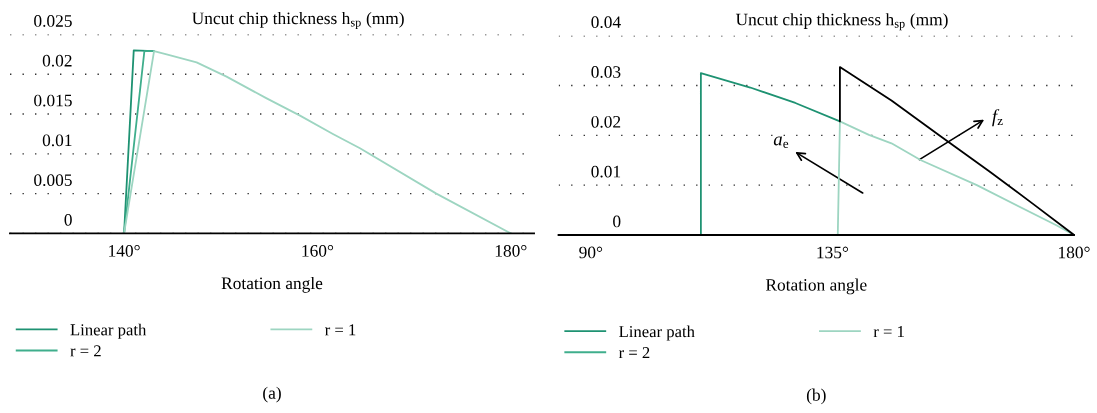 Image resolution: width=1097 pixels, height=413 pixels. Describe the element at coordinates (53, 180) in the screenshot. I see `y-tick-label: 0.005` at that location.